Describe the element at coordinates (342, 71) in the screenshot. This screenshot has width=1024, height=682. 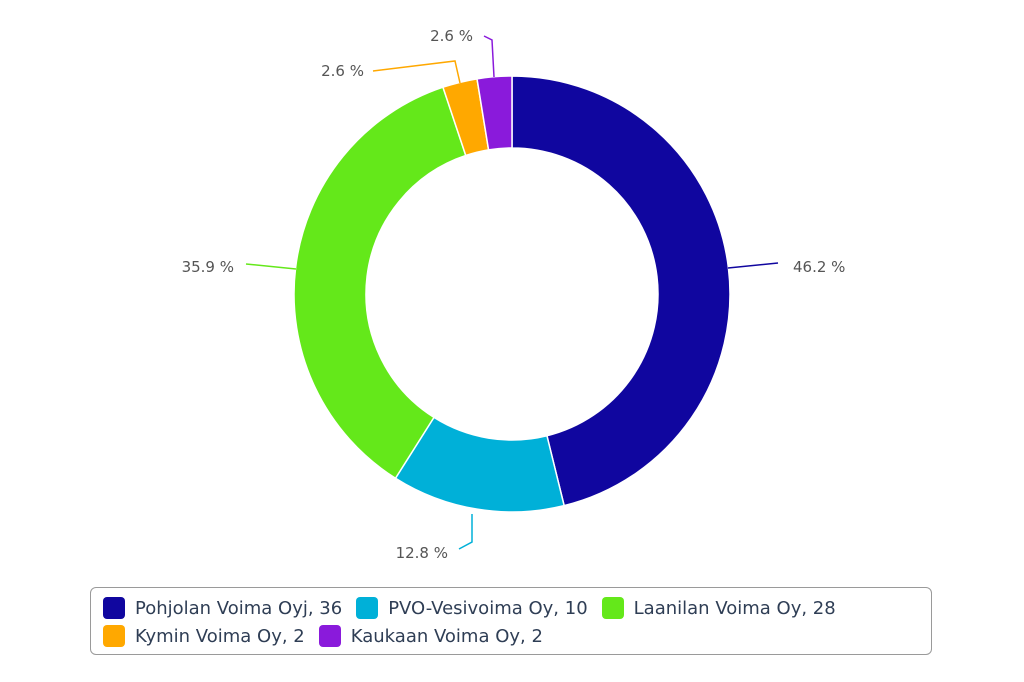
I see `data-label-kymin-voima-oy: 2.6 %` at that location.